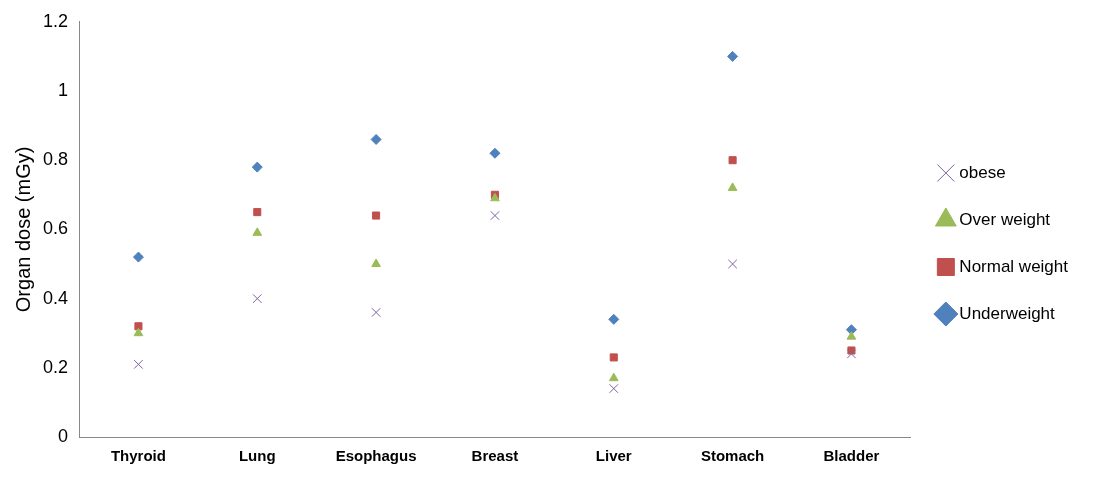  What do you see at coordinates (1007, 313) in the screenshot?
I see `legend-label: Underweight` at bounding box center [1007, 313].